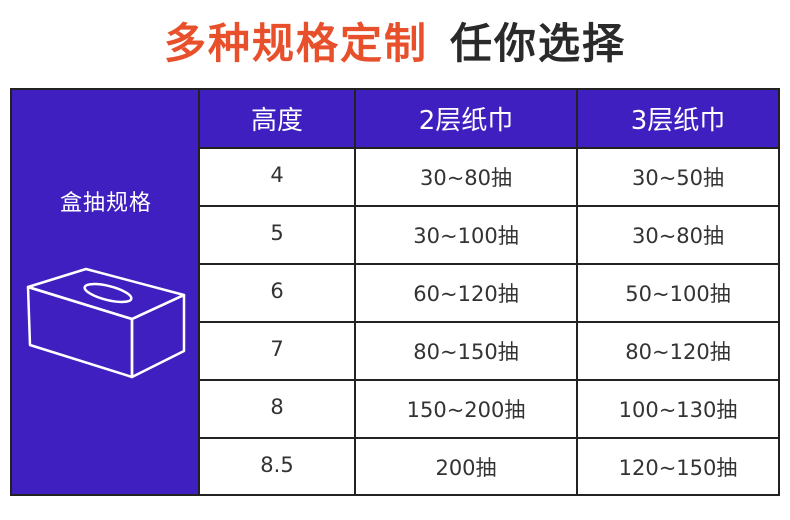  I want to click on table-row: 4 30~80抽 30~50抽, so click(489, 176).